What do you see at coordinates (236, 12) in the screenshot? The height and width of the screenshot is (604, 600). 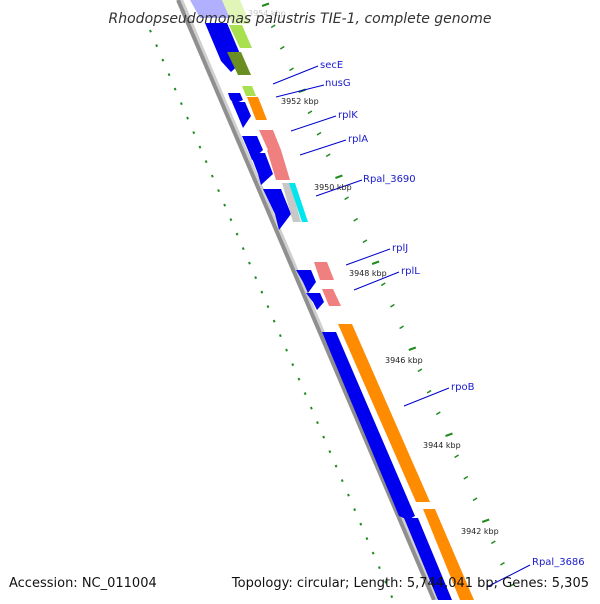 I see `feature-top-lime-faded` at bounding box center [236, 12].